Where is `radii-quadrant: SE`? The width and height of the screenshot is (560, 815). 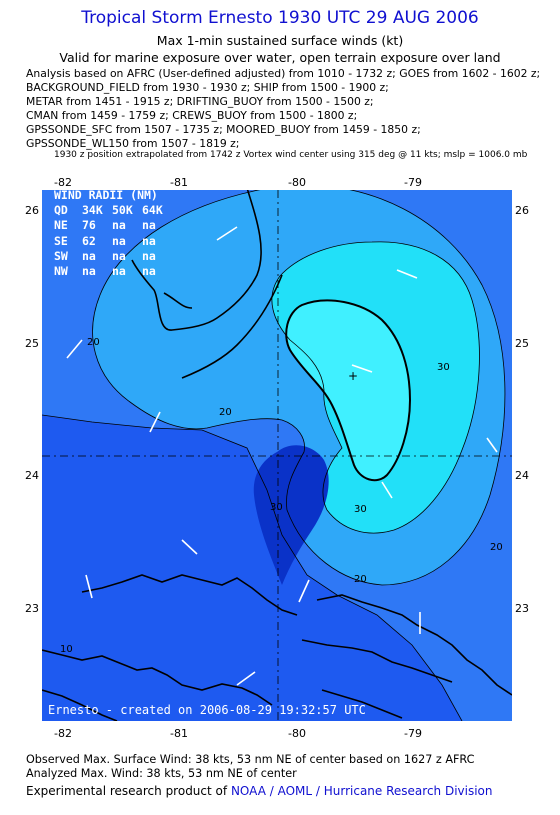 radii-quadrant: SE is located at coordinates (61, 240).